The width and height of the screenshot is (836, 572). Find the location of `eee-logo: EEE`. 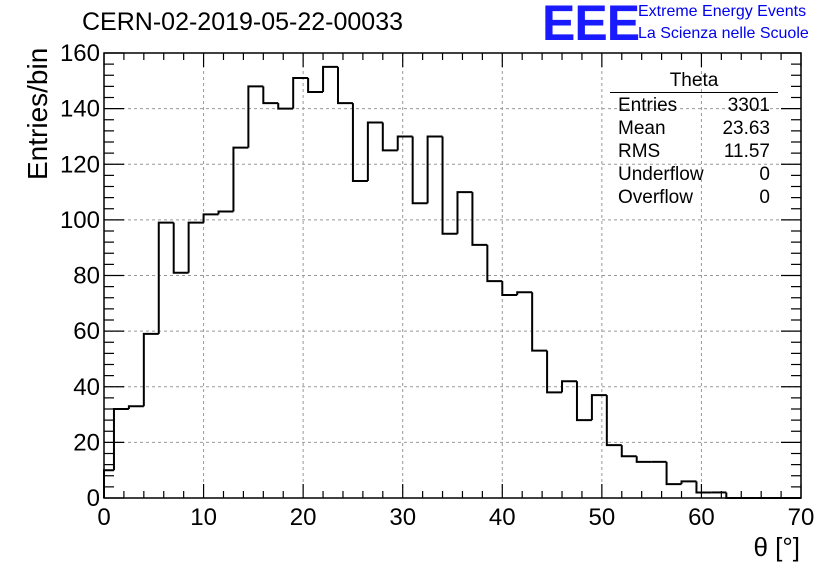

eee-logo: EEE is located at coordinates (591, 25).